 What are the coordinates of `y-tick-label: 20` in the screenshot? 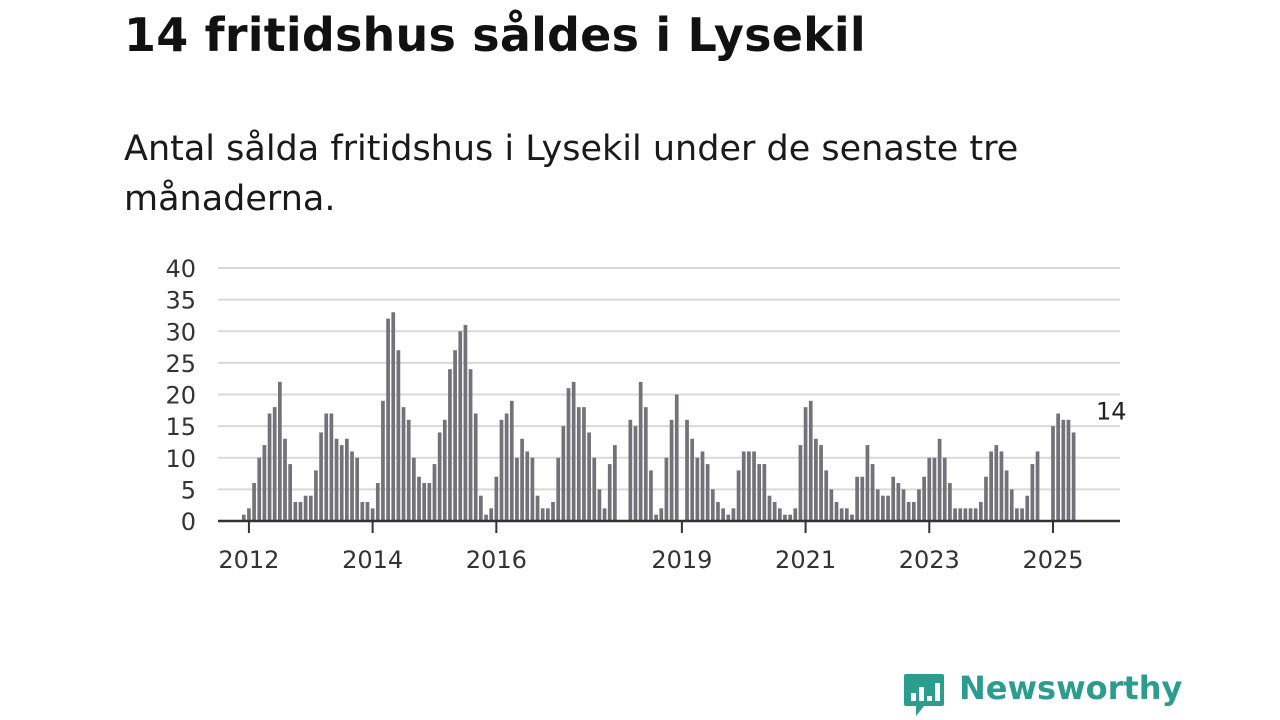 It's located at (180, 396).